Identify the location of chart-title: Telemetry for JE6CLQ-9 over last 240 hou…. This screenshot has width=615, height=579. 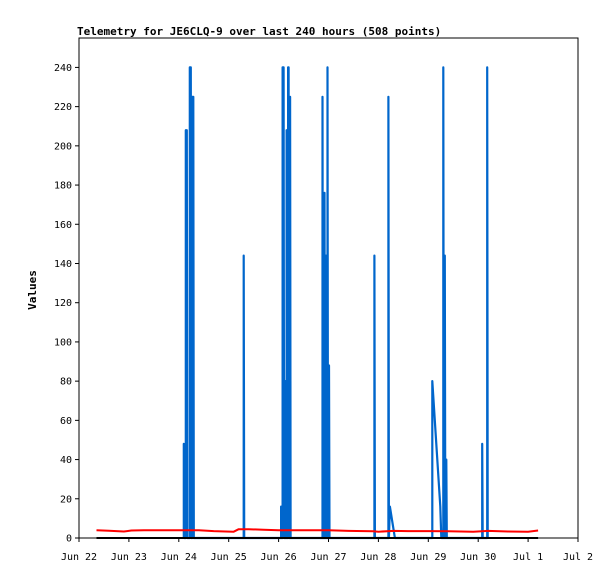
(259, 31).